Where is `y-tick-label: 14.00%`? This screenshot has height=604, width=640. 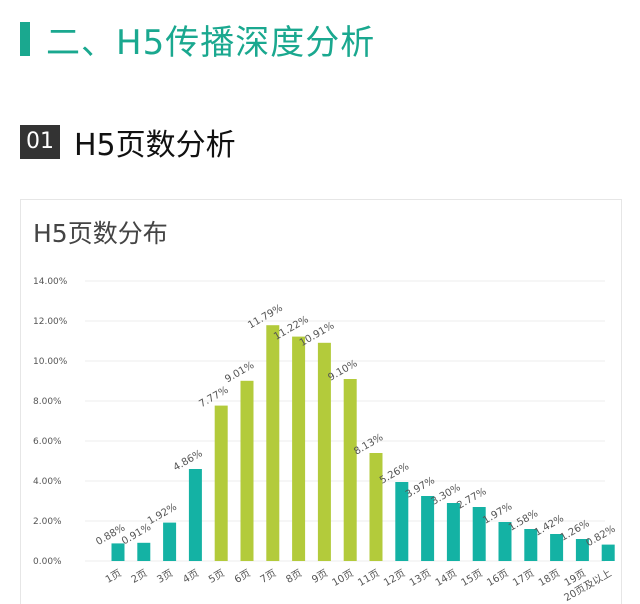 y-tick-label: 14.00% is located at coordinates (50, 282).